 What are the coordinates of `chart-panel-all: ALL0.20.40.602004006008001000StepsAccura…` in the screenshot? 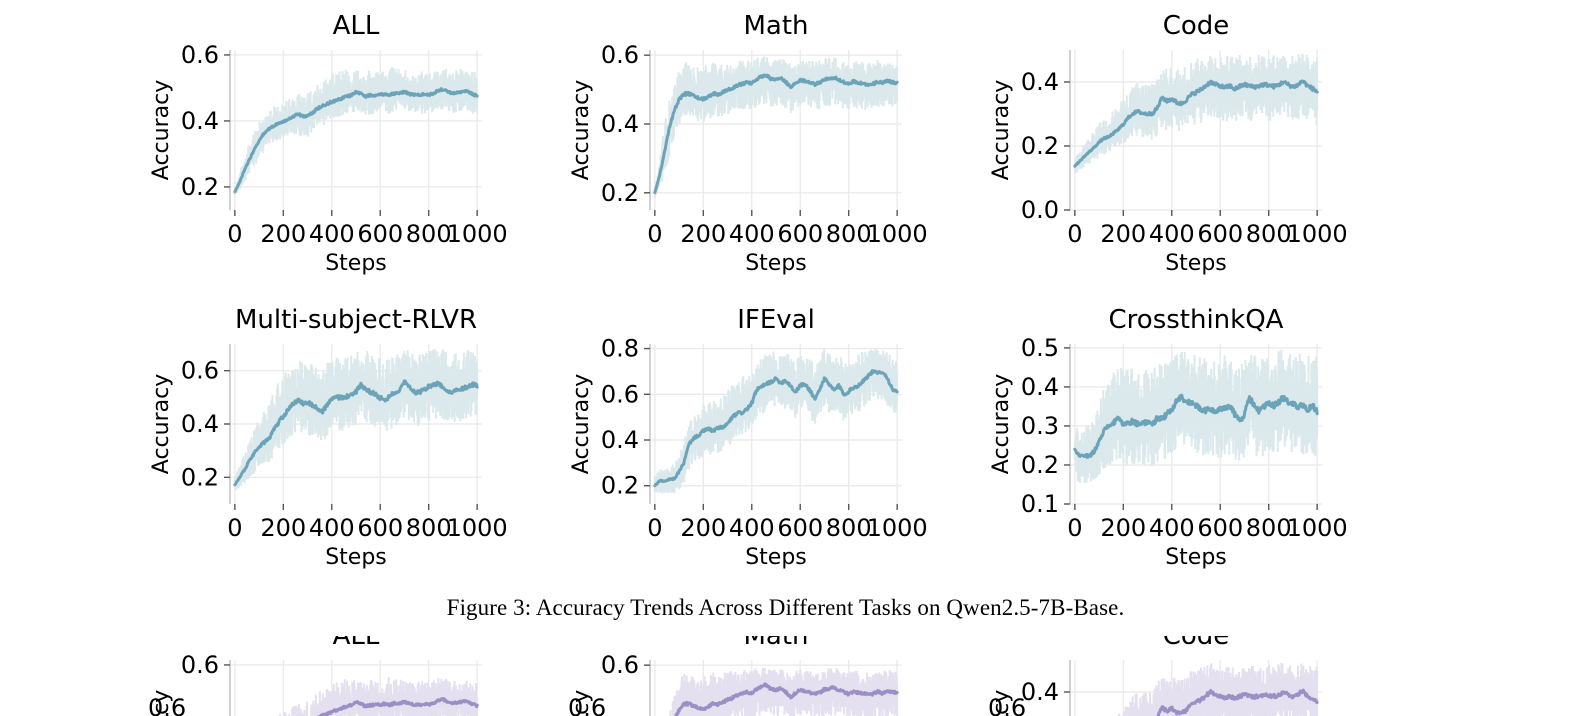 It's located at (320, 676).